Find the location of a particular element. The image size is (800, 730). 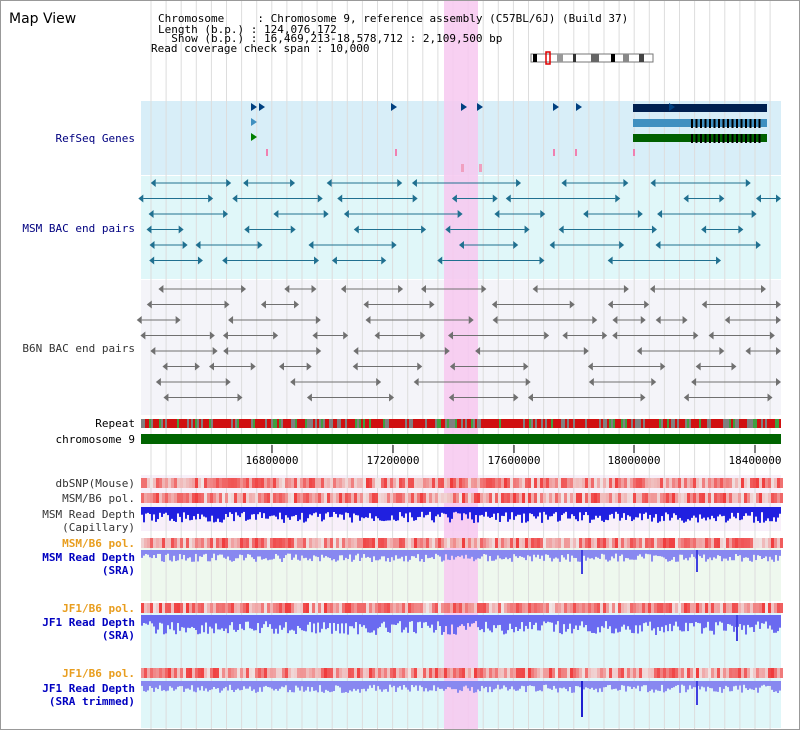

track-label-jf1-depth-sra: JF1 Read Depth is located at coordinates (88, 622).